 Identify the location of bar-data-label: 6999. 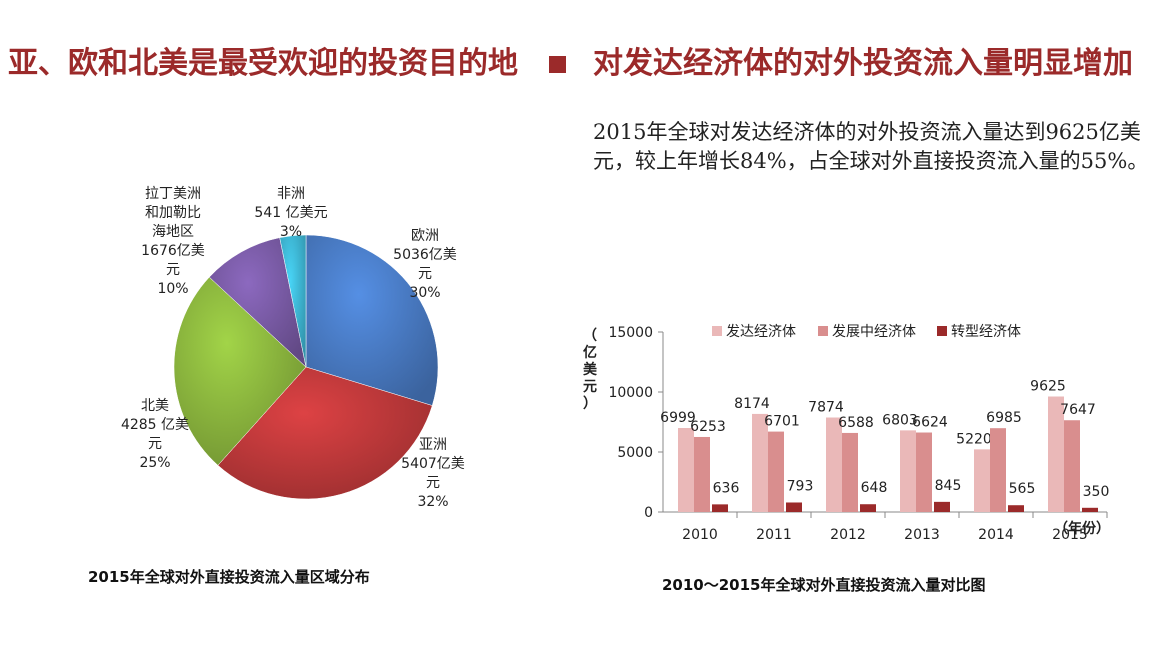
(678, 418).